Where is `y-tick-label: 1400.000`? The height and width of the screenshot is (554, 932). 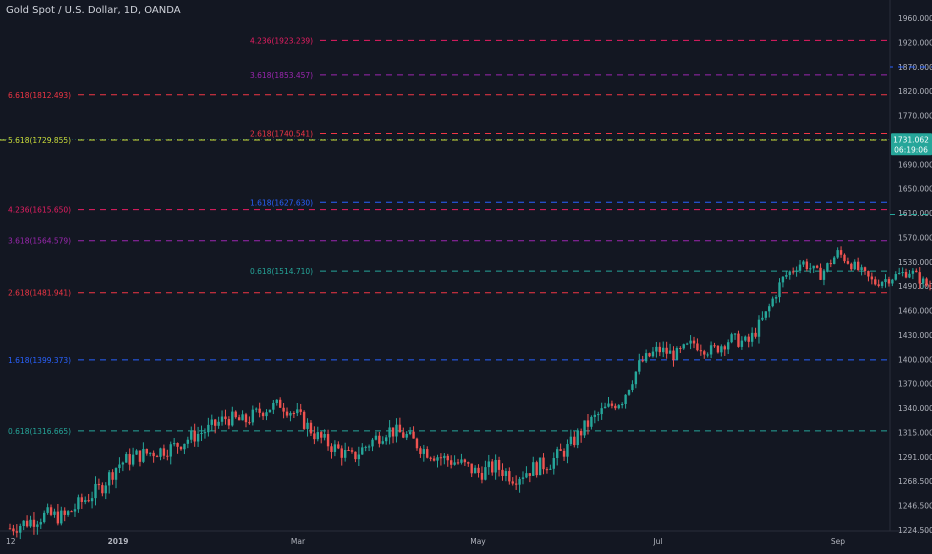
y-tick-label: 1400.000 is located at coordinates (915, 359).